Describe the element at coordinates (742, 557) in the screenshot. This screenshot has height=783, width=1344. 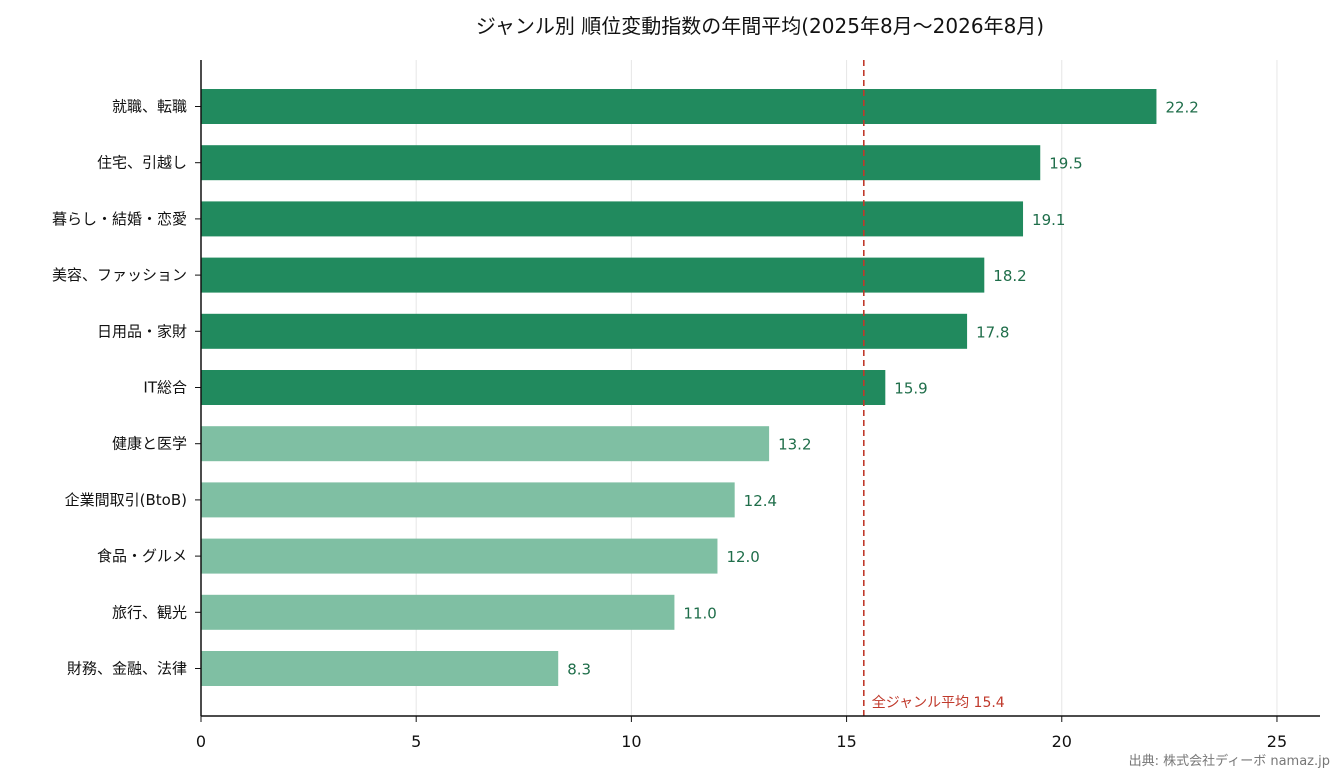
I see `value-label: 12.0` at that location.